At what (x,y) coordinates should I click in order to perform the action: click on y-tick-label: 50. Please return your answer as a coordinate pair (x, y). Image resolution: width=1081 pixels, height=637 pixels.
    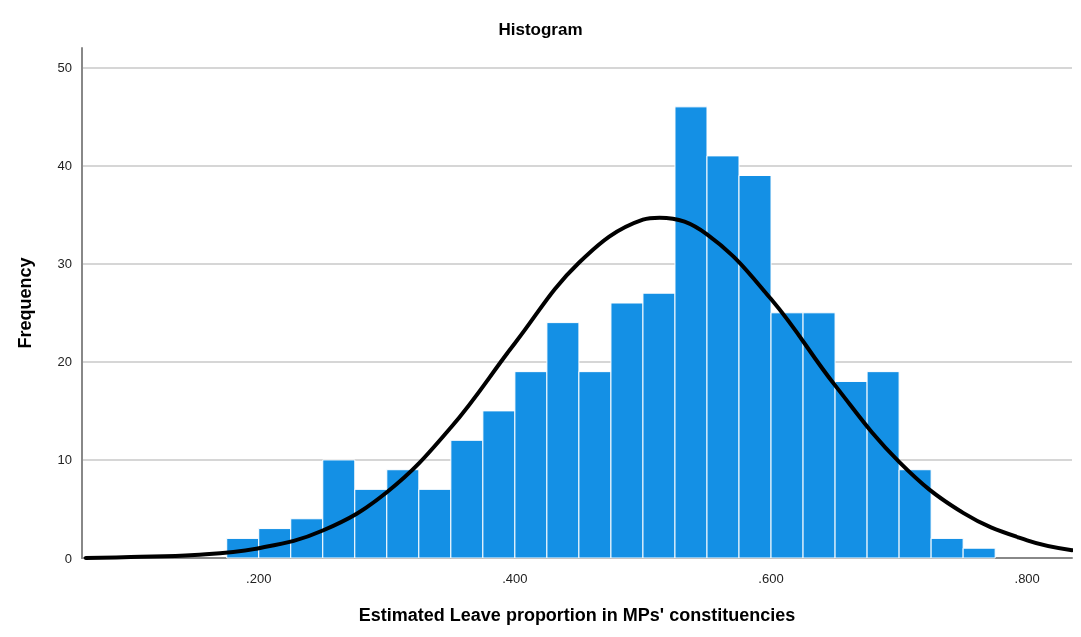
    Looking at the image, I should click on (64, 68).